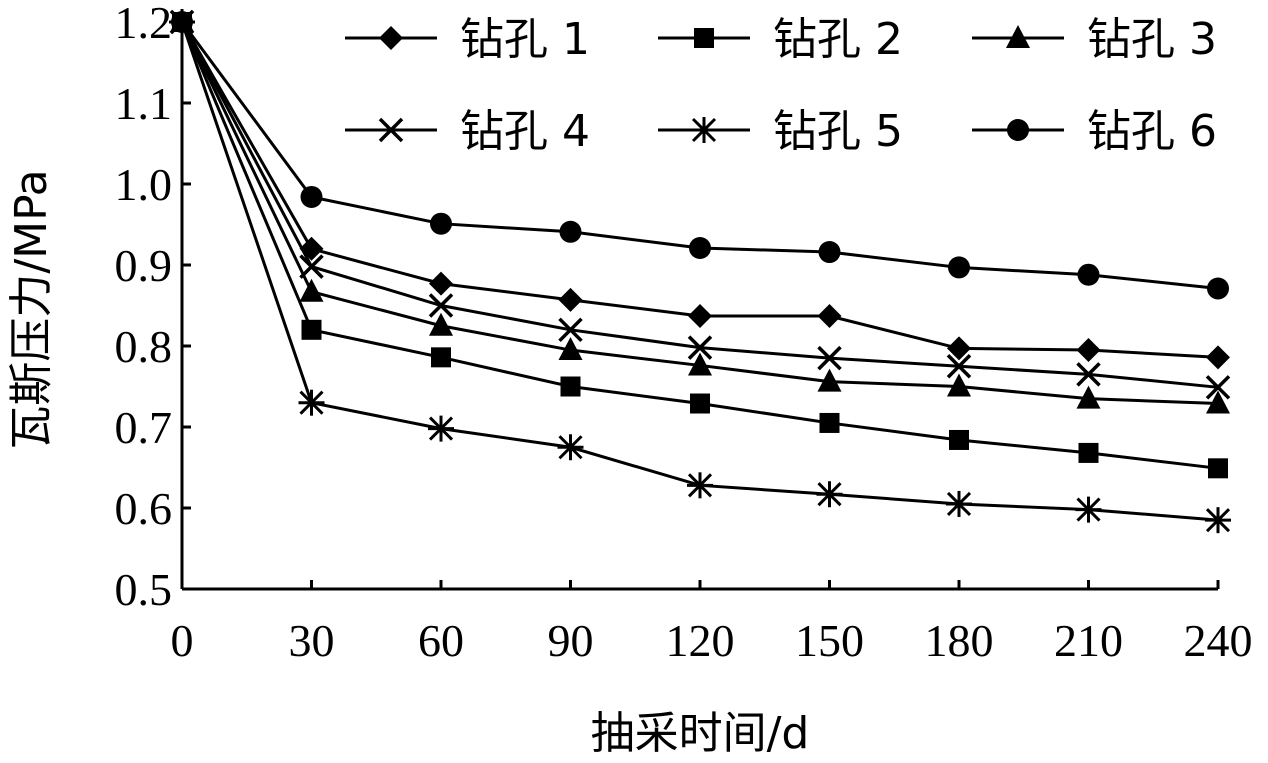 The image size is (1268, 763). Describe the element at coordinates (829, 640) in the screenshot. I see `x-tick-label: 150` at that location.